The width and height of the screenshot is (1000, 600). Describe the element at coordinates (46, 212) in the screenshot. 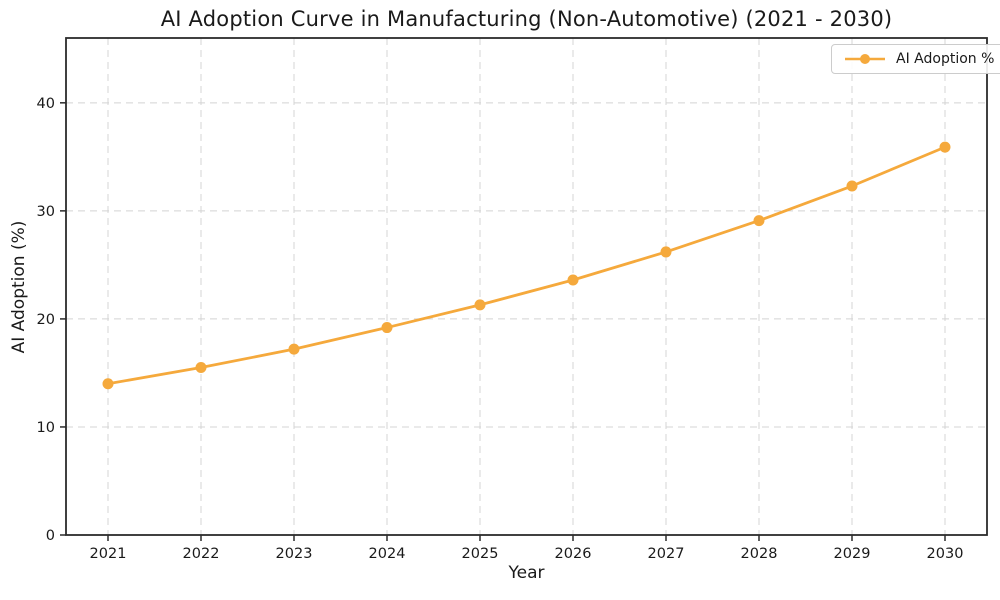

I see `y-tick-label: 30` at that location.